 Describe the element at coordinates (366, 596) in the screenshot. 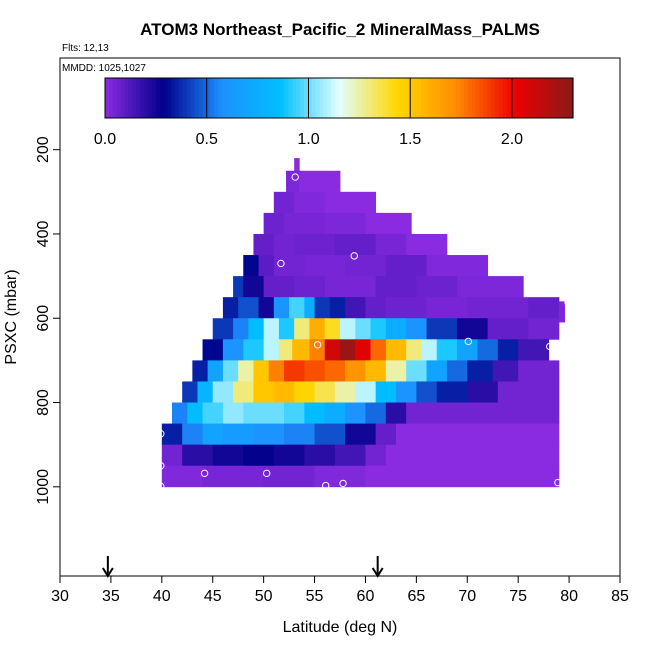

I see `x-tick-label: 60` at that location.